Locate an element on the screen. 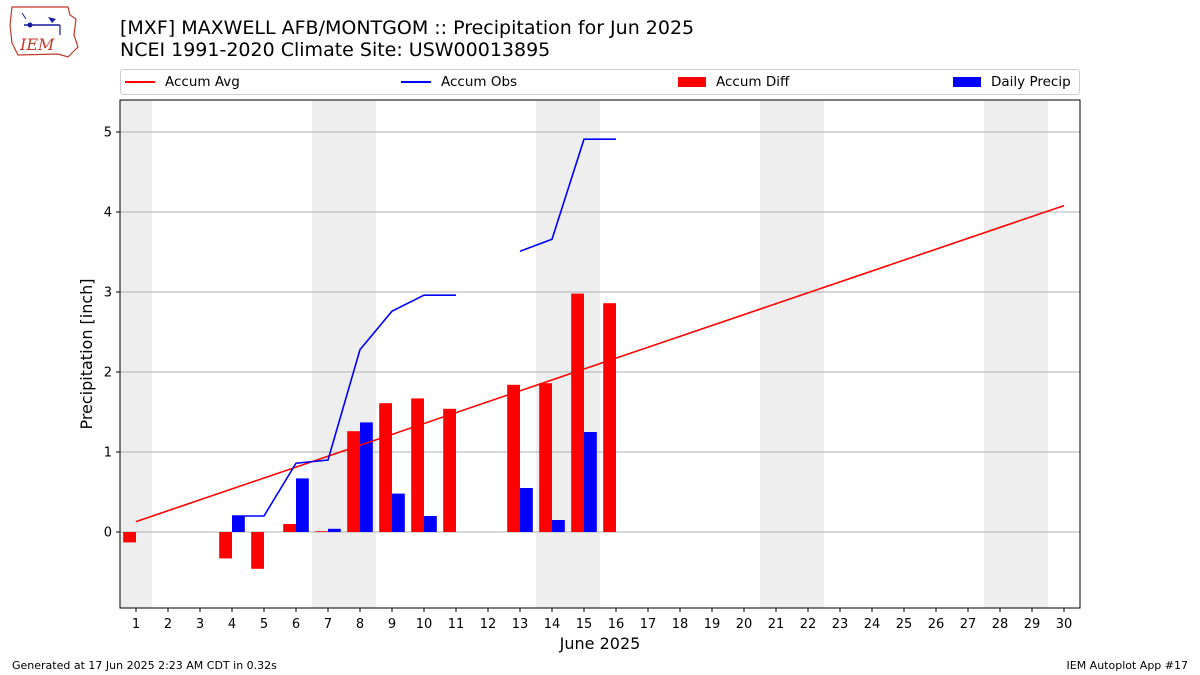  y-tick-label-5: 5 is located at coordinates (108, 133).